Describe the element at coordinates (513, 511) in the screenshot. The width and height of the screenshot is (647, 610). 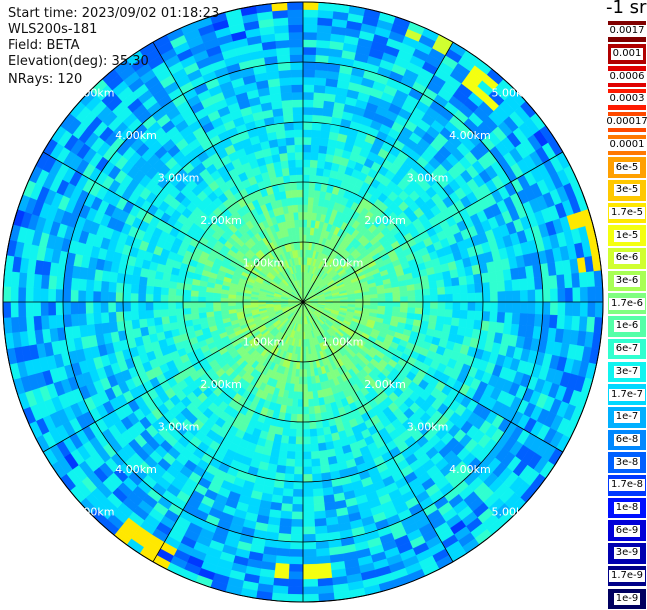
I see `ring-label: 5.00km` at that location.